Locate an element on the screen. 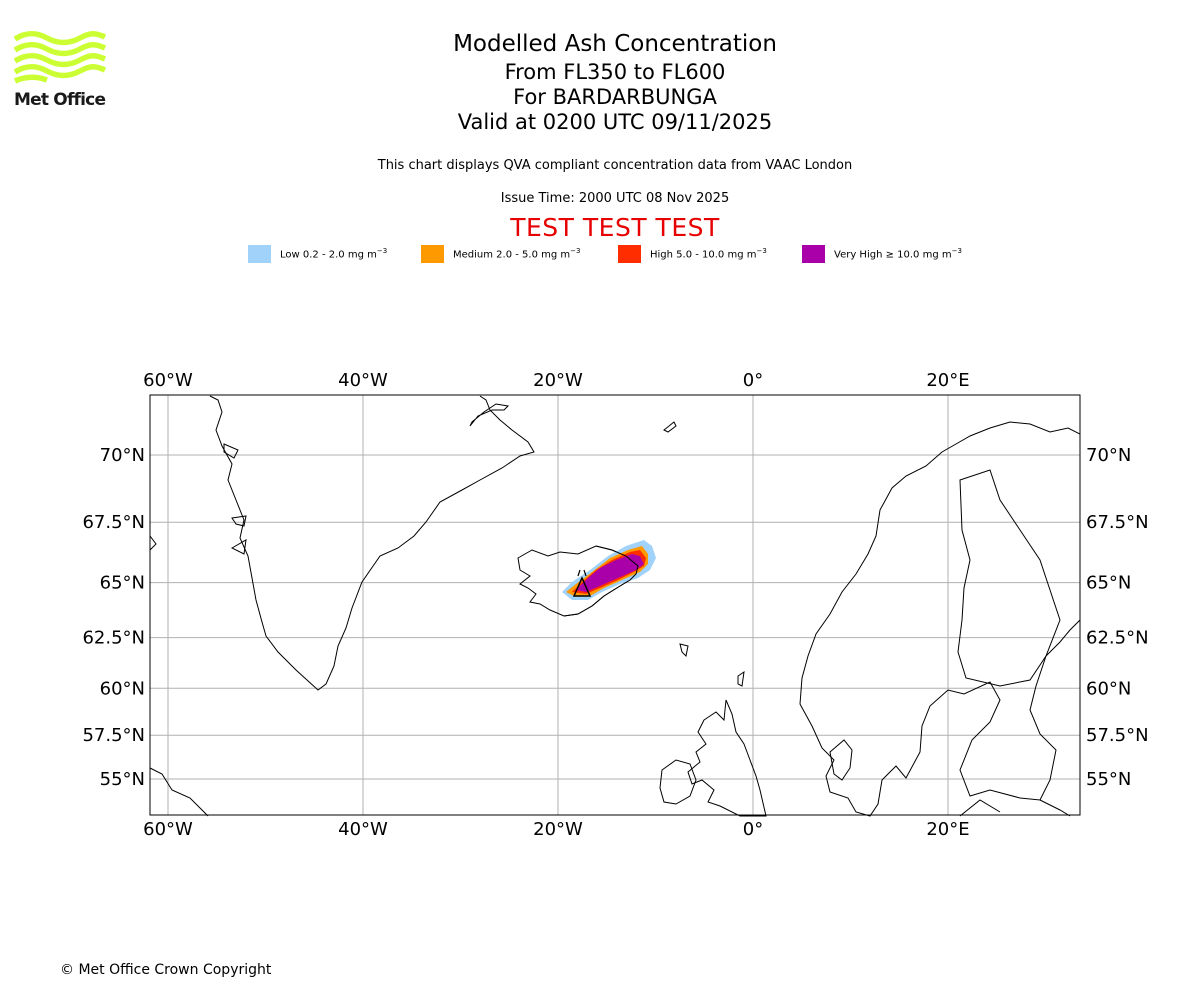 The image size is (1200, 1000). legend-label-low: Low 0.2 - 2.0 mg m−3 is located at coordinates (334, 254).